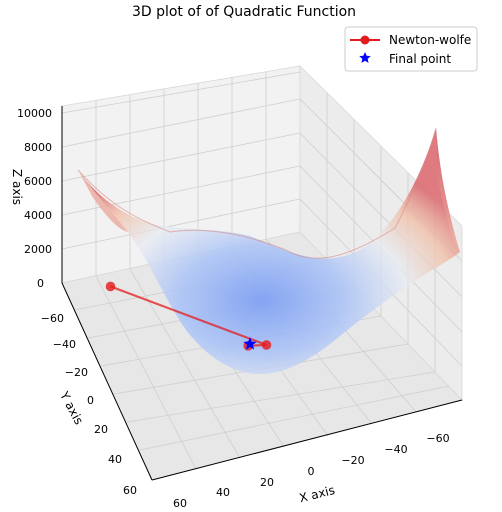  What do you see at coordinates (34, 113) in the screenshot?
I see `z-tick-label: 10000` at bounding box center [34, 113].